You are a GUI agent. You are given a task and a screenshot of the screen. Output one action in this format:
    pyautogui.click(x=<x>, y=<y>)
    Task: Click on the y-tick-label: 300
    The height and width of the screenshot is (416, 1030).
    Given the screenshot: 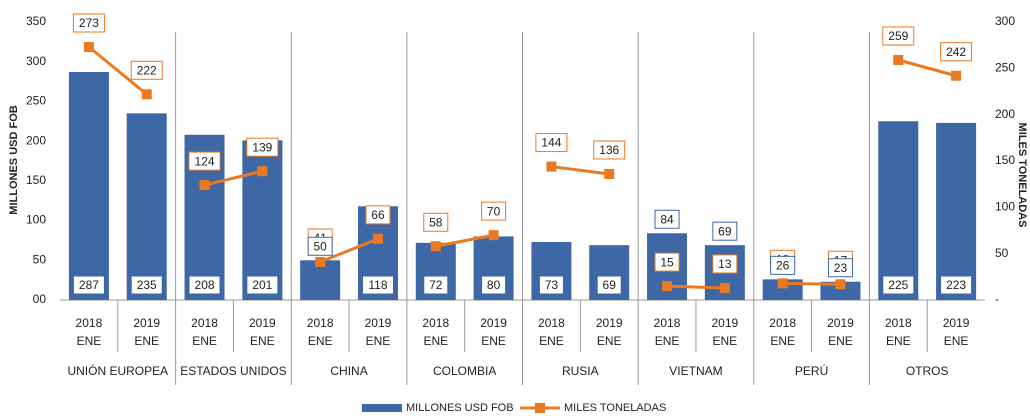 What is the action you would take?
    pyautogui.click(x=36, y=61)
    